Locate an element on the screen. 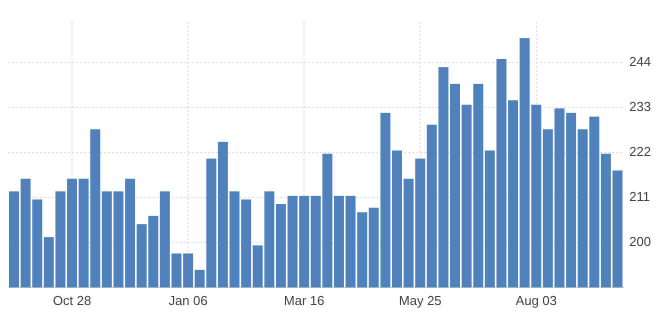  x-tick-label: Mar 16 is located at coordinates (304, 300).